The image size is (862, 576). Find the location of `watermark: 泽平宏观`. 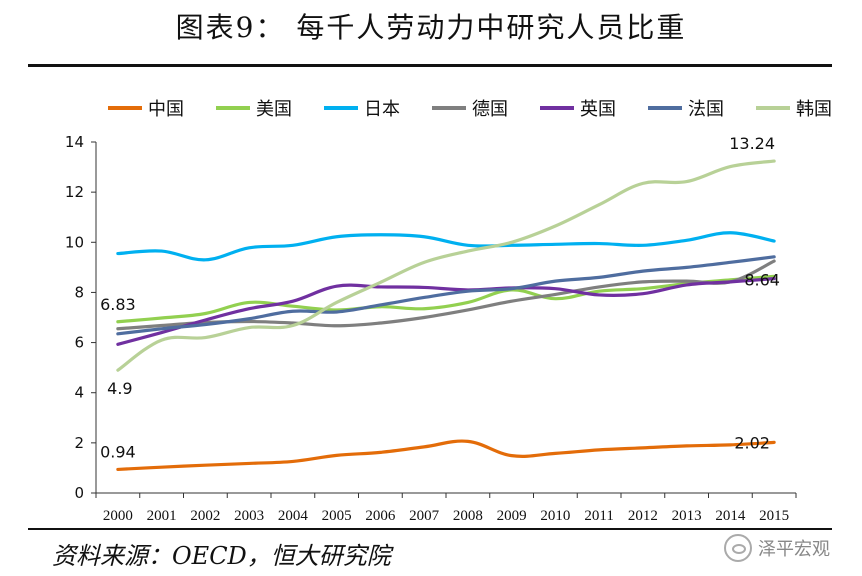

watermark: 泽平宏观 is located at coordinates (777, 548).